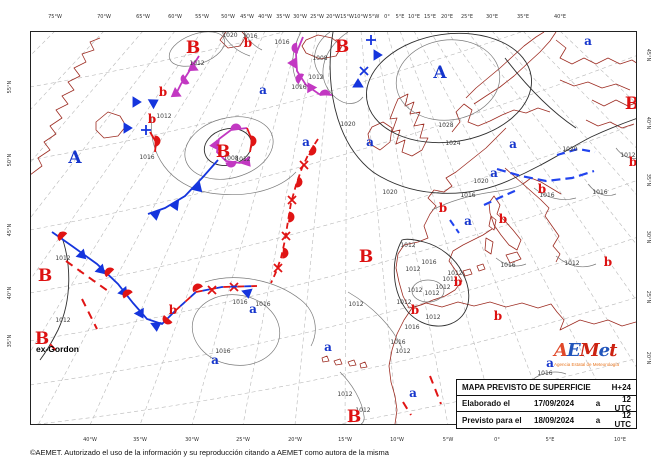 This screenshot has width=670, height=469. I want to click on aemet-logo-letter: E, so click(573, 350).